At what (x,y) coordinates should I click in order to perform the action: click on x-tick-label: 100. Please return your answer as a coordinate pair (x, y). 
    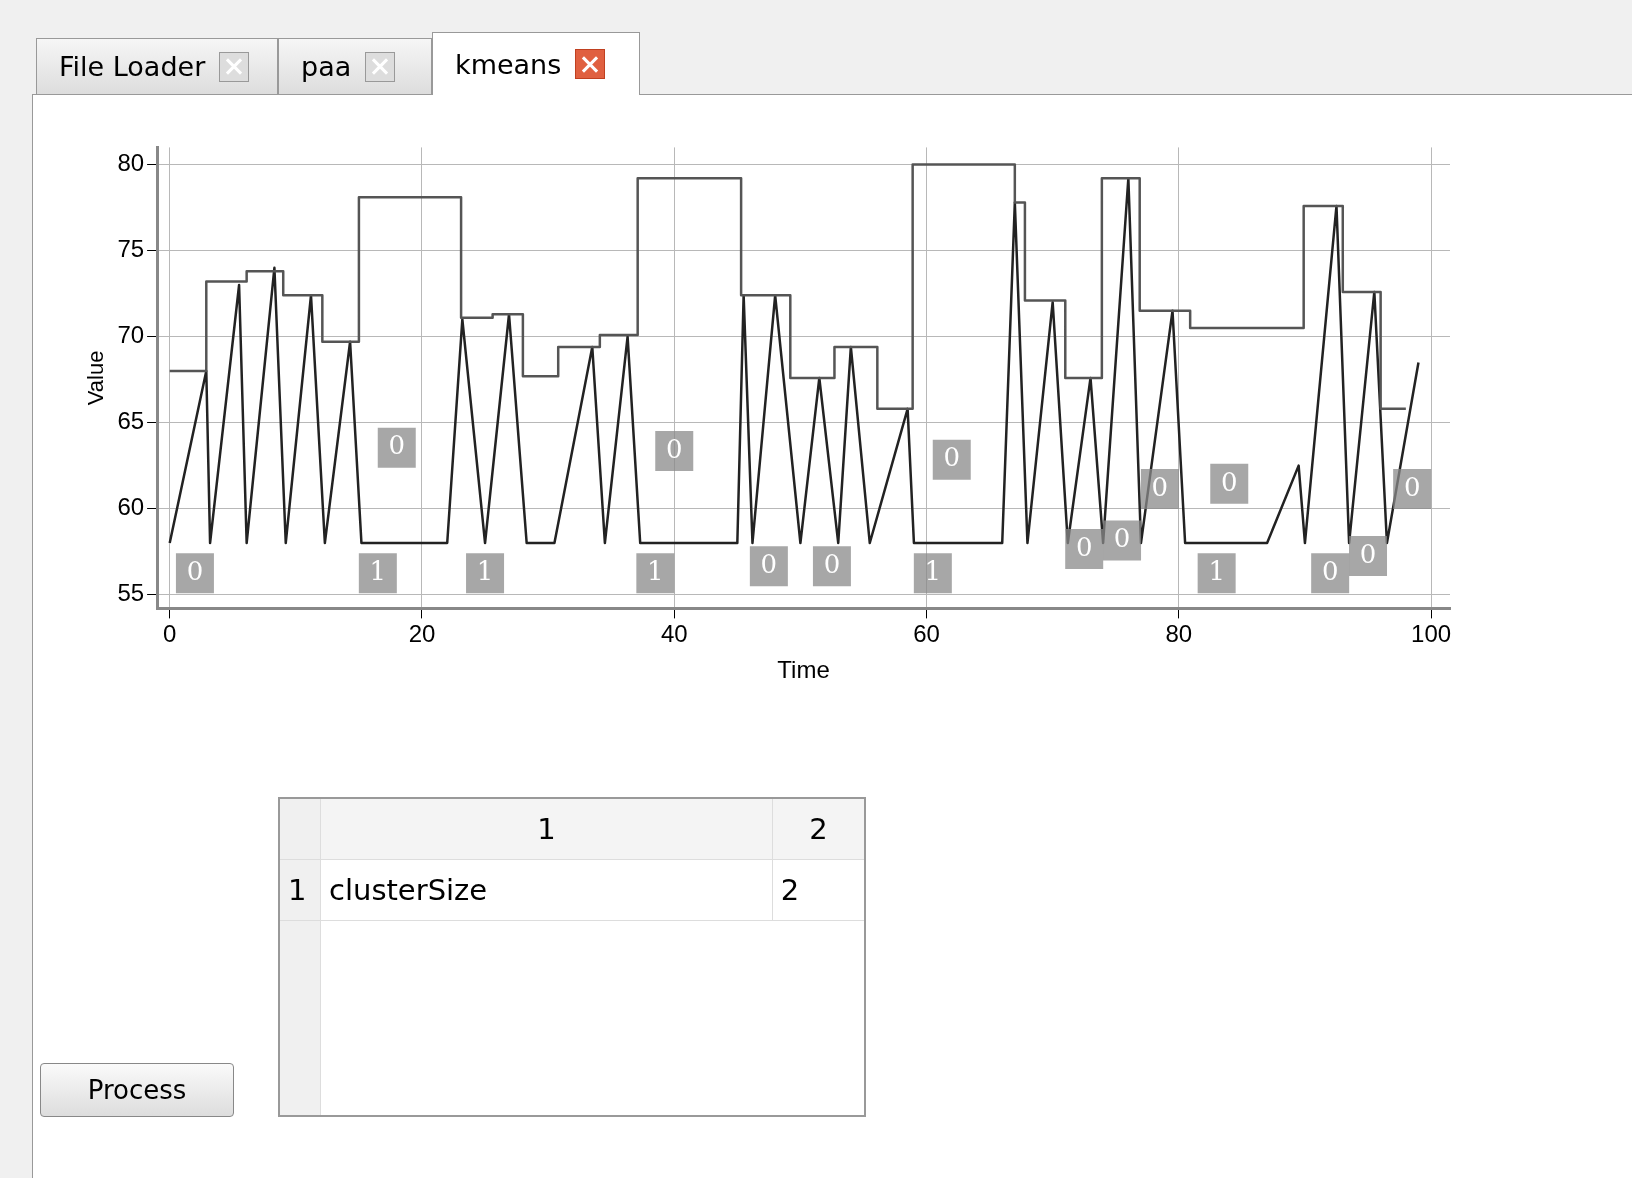
    Looking at the image, I should click on (1431, 634).